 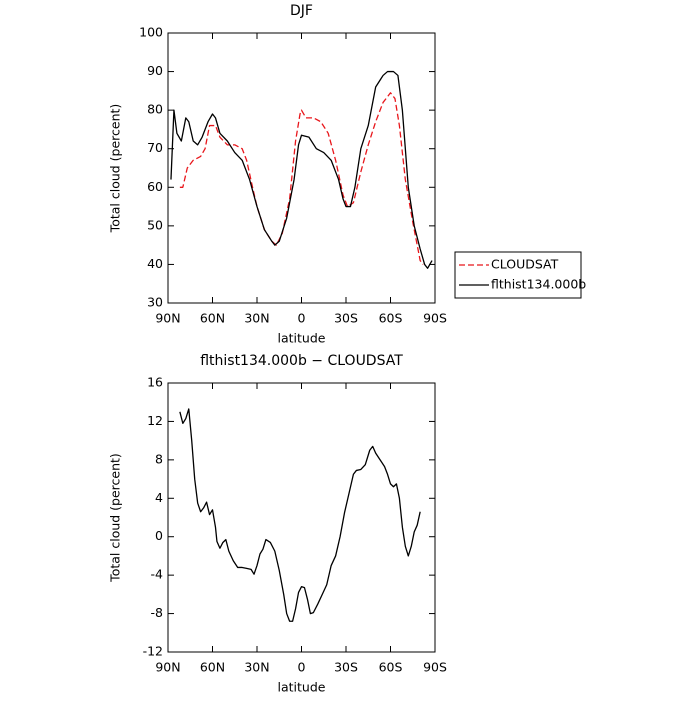 What do you see at coordinates (155, 147) in the screenshot?
I see `y-tick-label: 70` at bounding box center [155, 147].